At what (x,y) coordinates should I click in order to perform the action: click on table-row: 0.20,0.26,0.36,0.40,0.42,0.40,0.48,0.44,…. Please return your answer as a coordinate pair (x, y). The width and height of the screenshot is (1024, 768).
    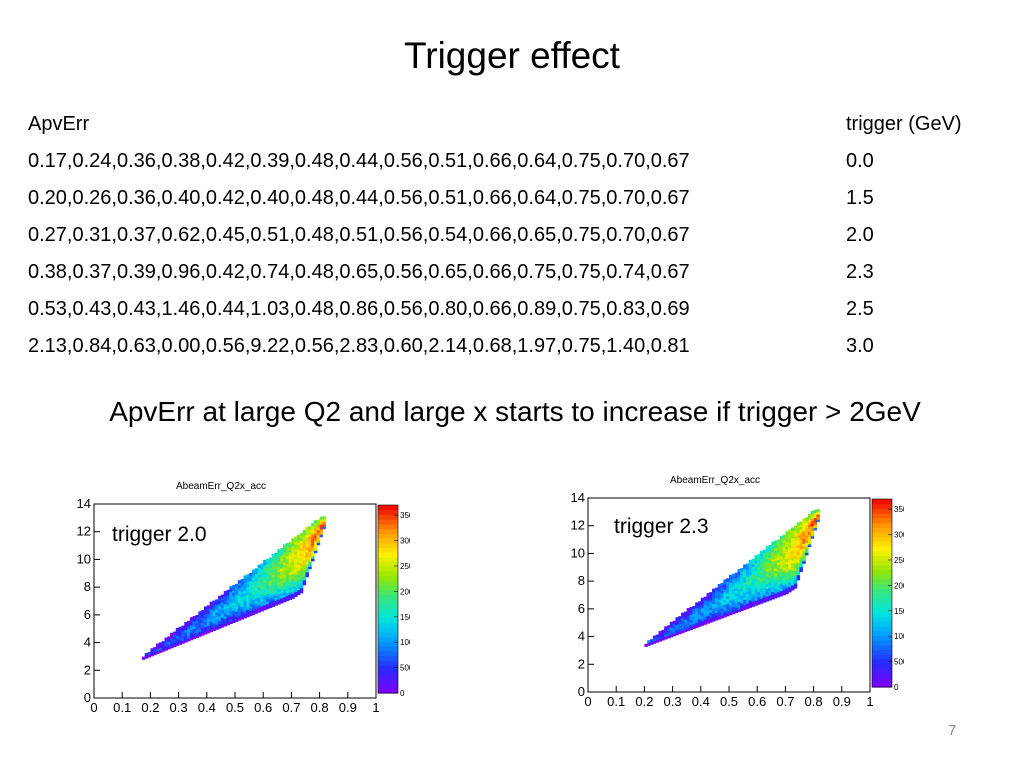
    Looking at the image, I should click on (513, 204).